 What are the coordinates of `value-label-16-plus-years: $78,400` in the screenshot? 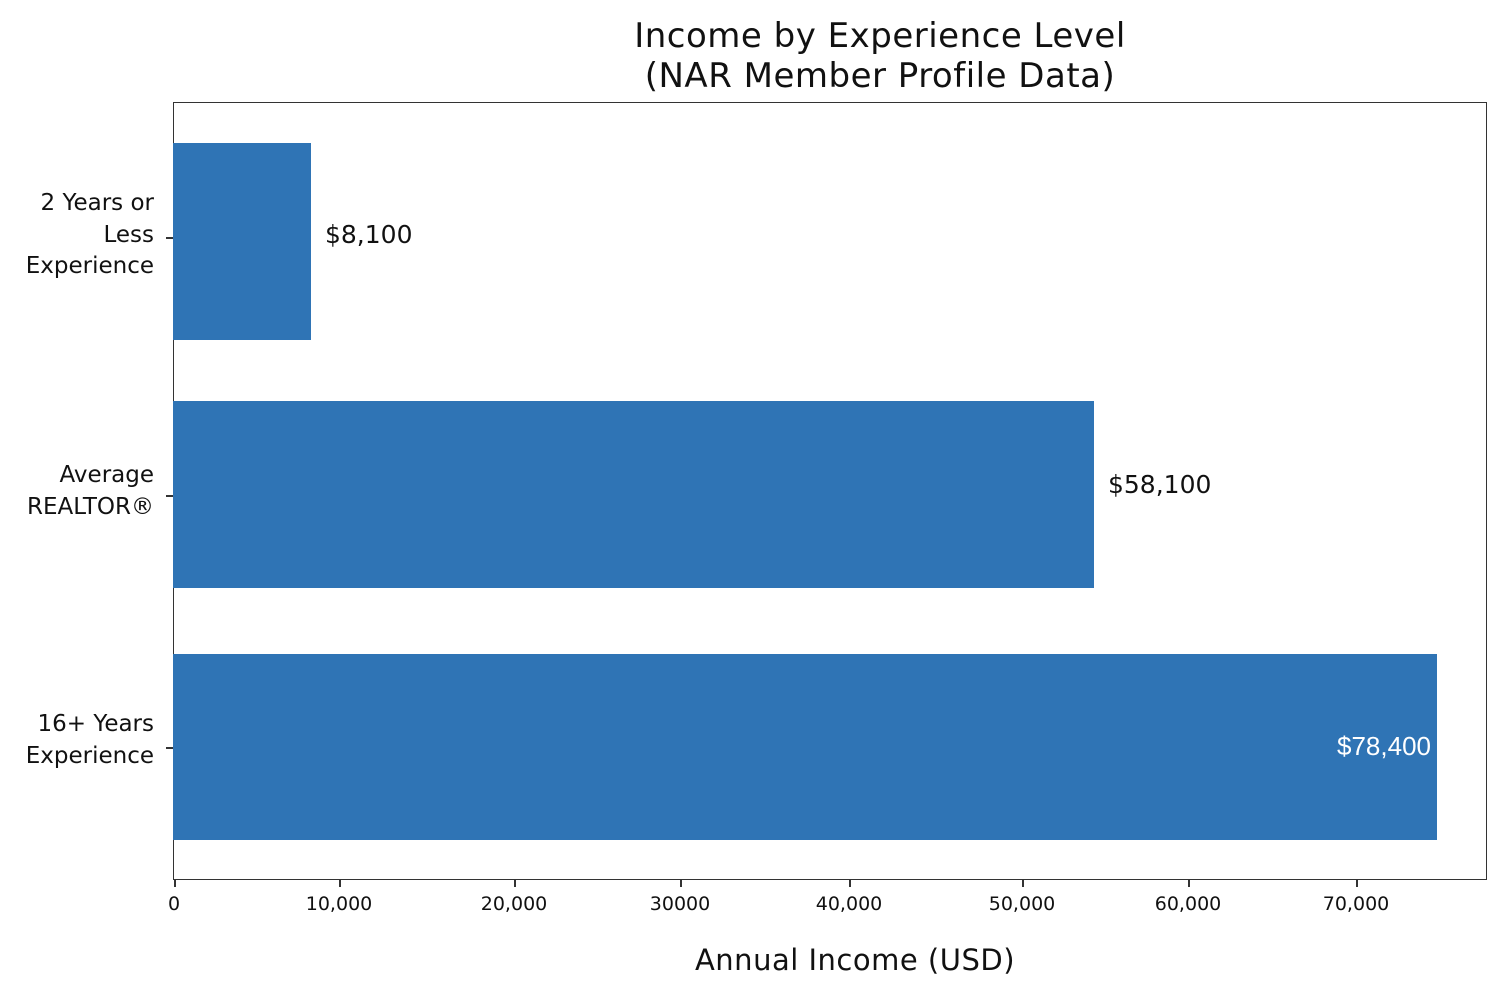 It's located at (1384, 746).